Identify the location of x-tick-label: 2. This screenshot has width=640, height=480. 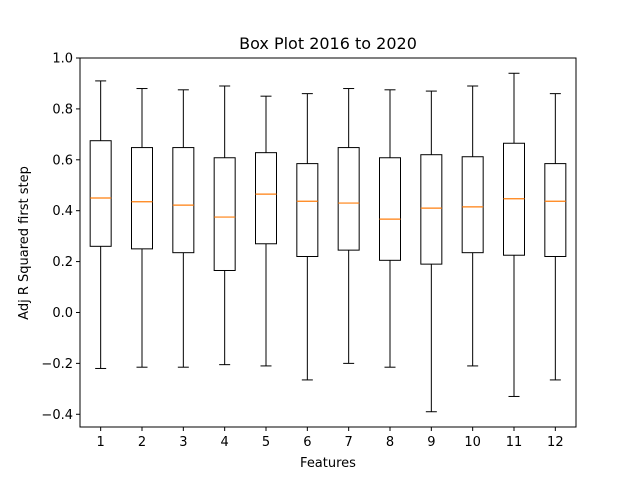
(142, 442).